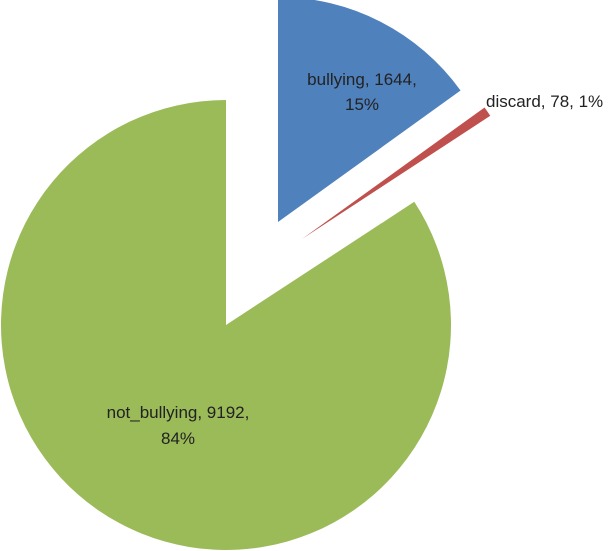  Describe the element at coordinates (544, 101) in the screenshot. I see `label-discard: discard, 78, 1%` at that location.